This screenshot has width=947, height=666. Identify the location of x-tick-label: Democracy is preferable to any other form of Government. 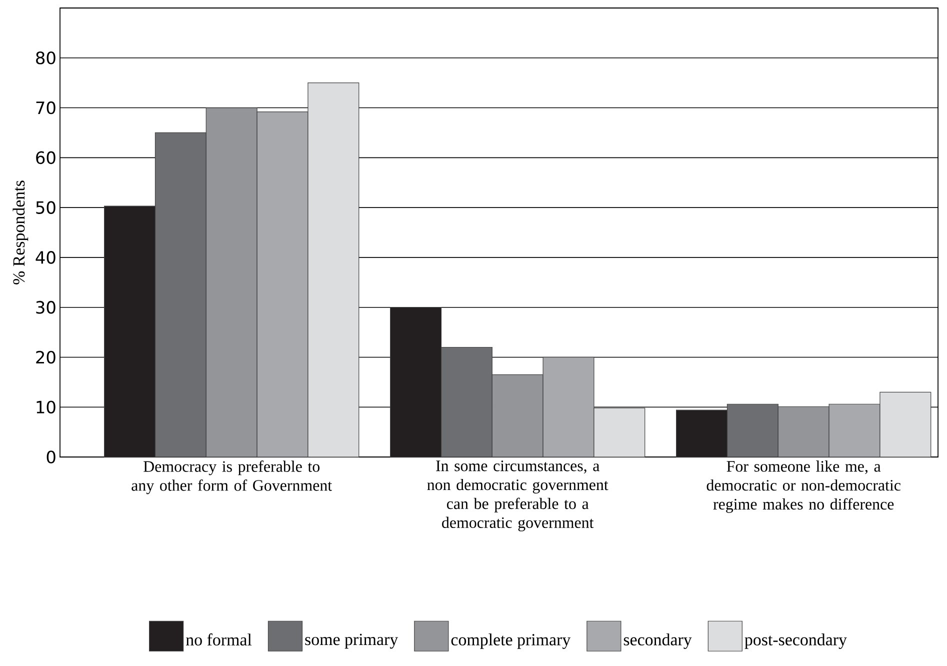
(232, 477).